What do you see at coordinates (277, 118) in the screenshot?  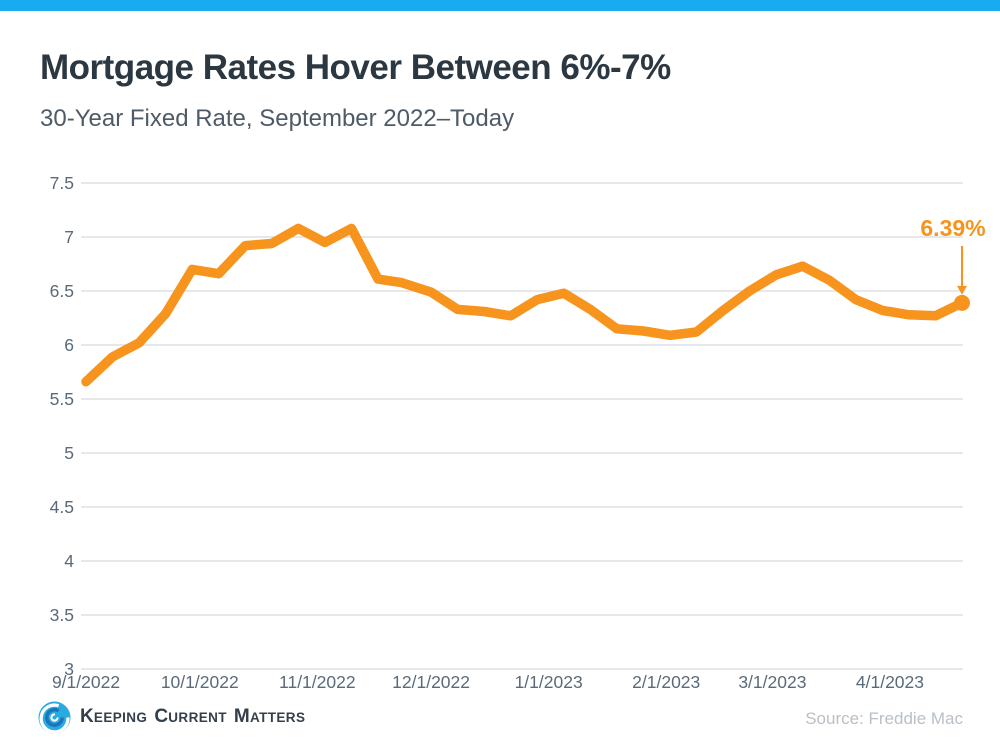 I see `chart-subtitle: 30-Year Fixed Rate, September 2022–Today` at bounding box center [277, 118].